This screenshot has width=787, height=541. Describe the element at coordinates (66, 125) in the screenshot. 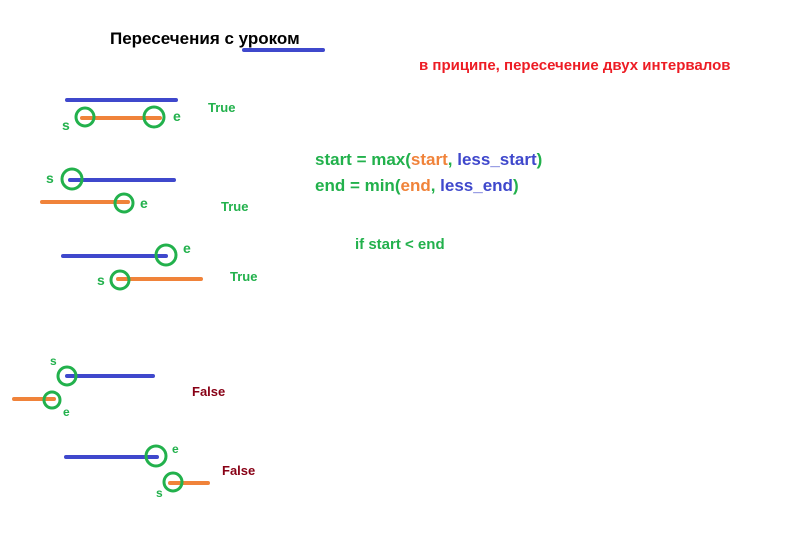

I see `example-1-start-label: s` at that location.